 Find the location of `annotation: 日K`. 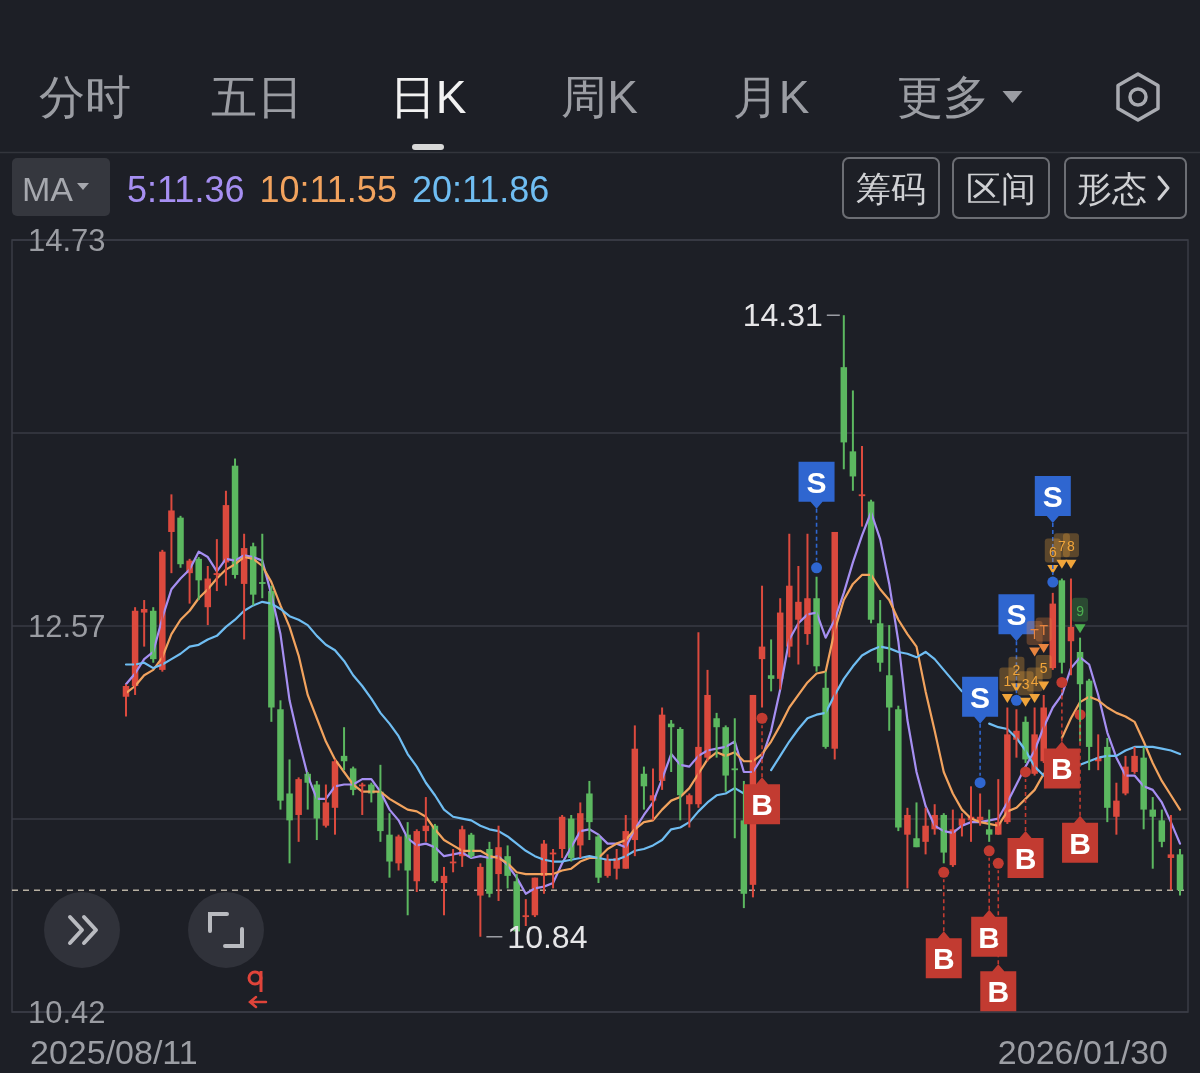

annotation: 日K is located at coordinates (428, 97).